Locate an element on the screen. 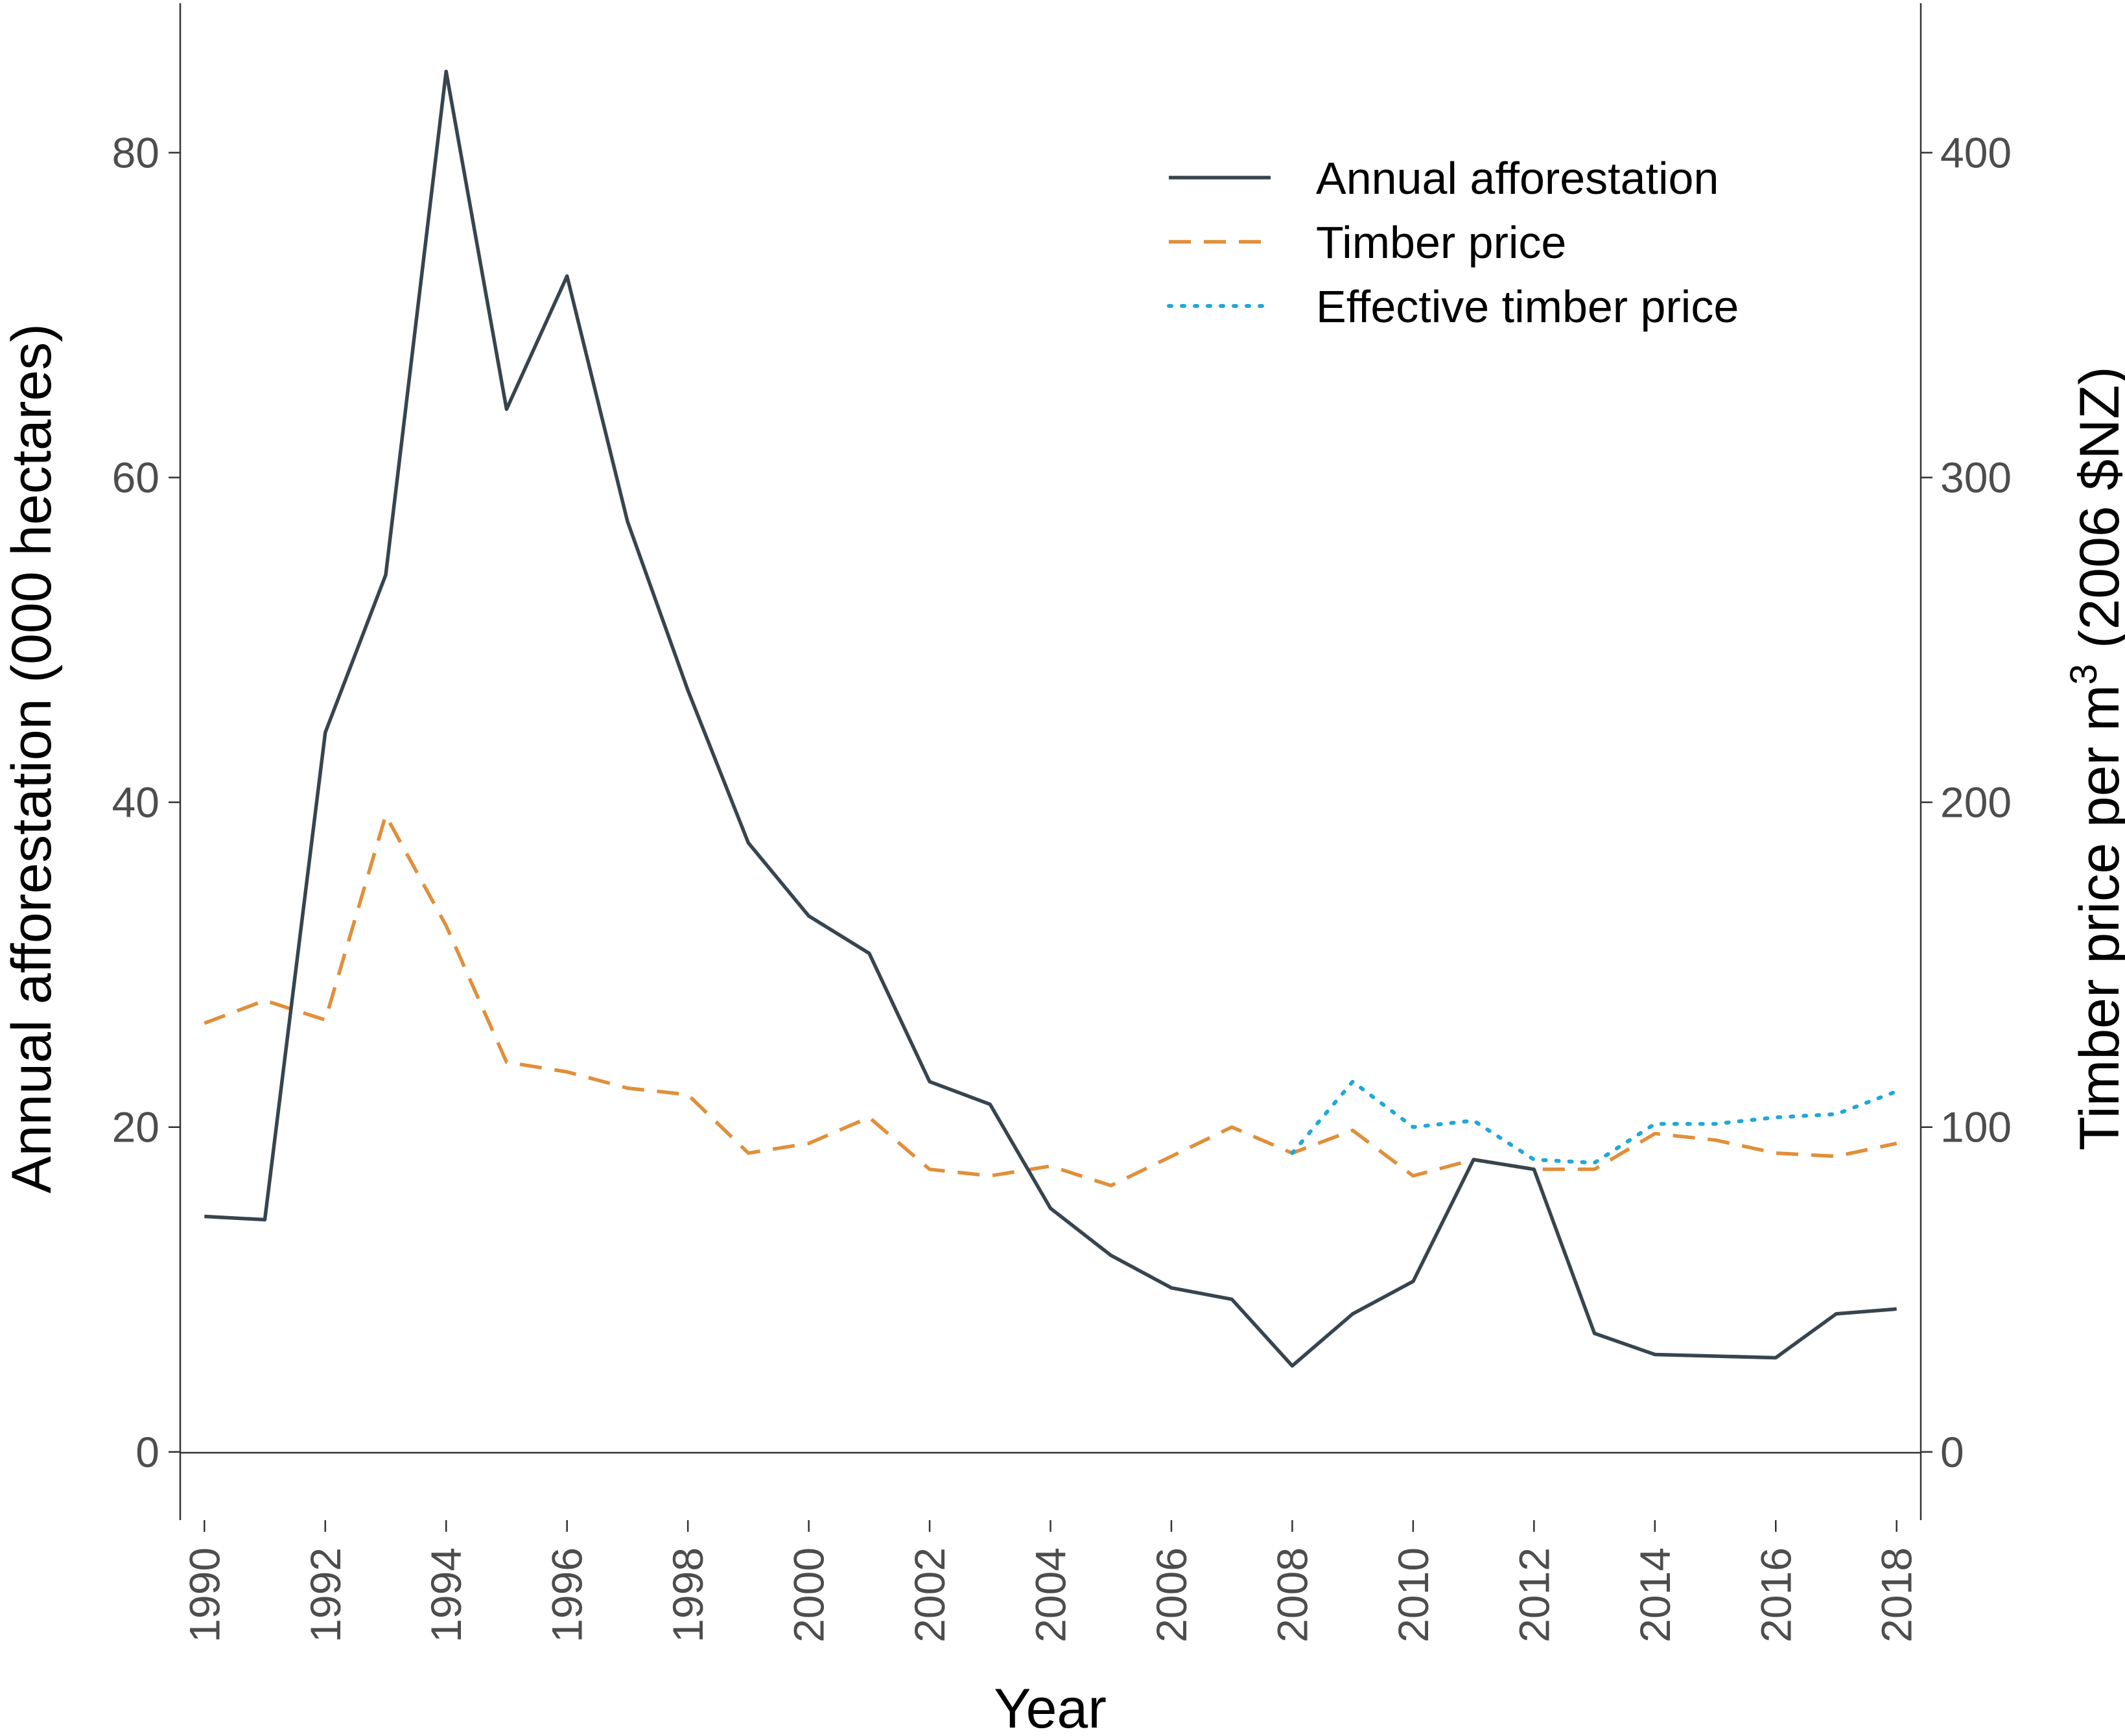 This screenshot has height=1736, width=2125. left-y-tick-label: 0 is located at coordinates (147, 1452).